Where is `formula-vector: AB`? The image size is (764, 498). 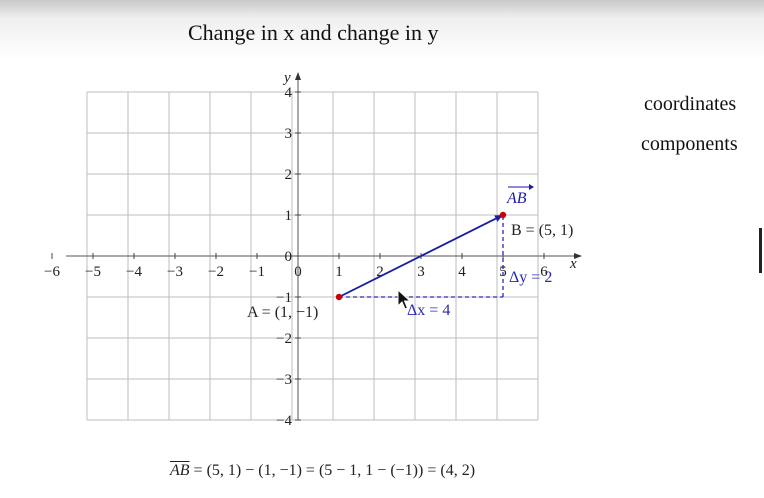 formula-vector: AB is located at coordinates (180, 470).